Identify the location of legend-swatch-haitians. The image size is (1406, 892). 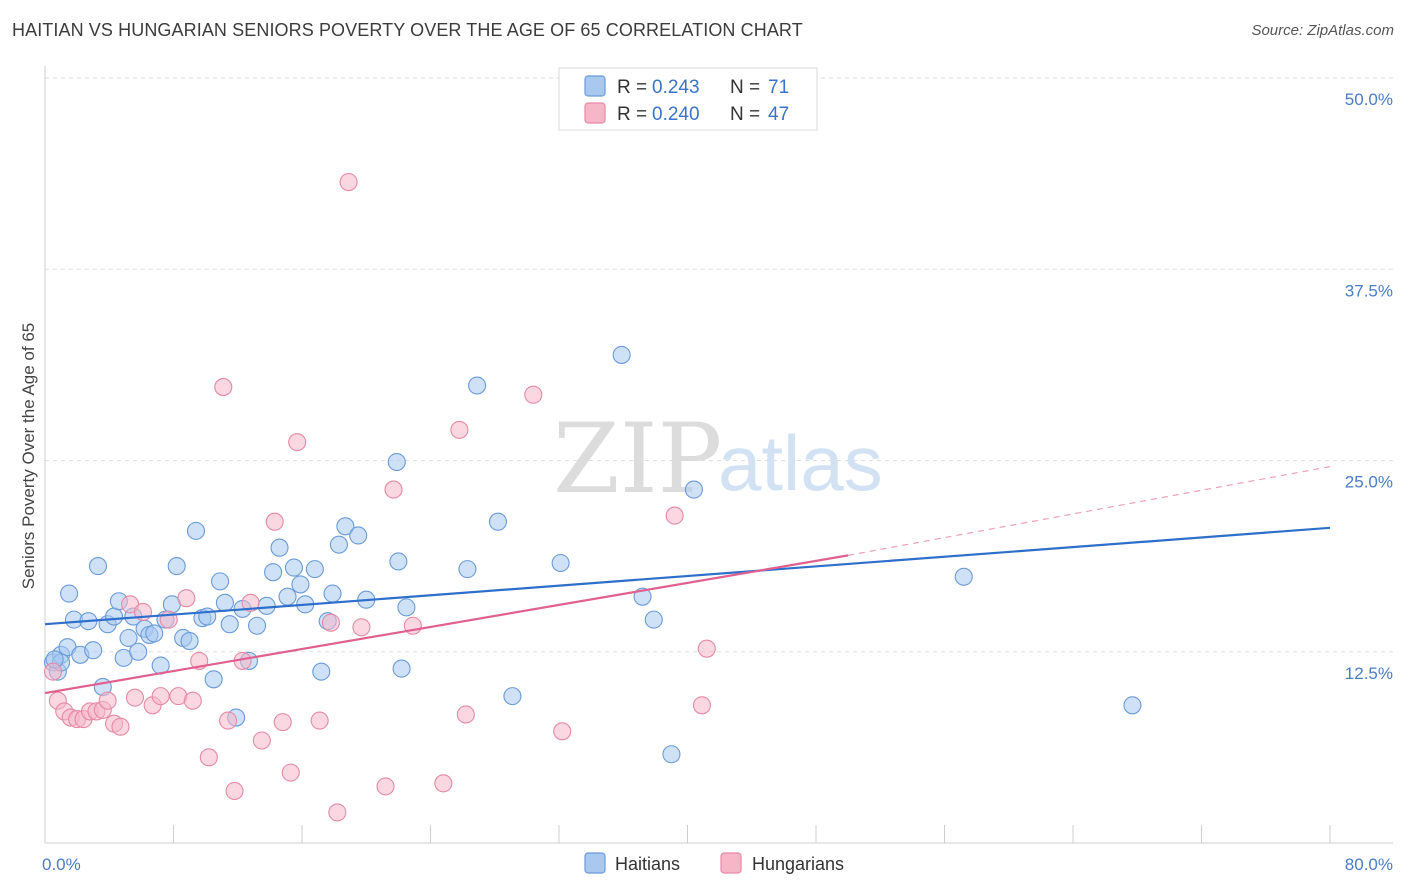
(595, 86).